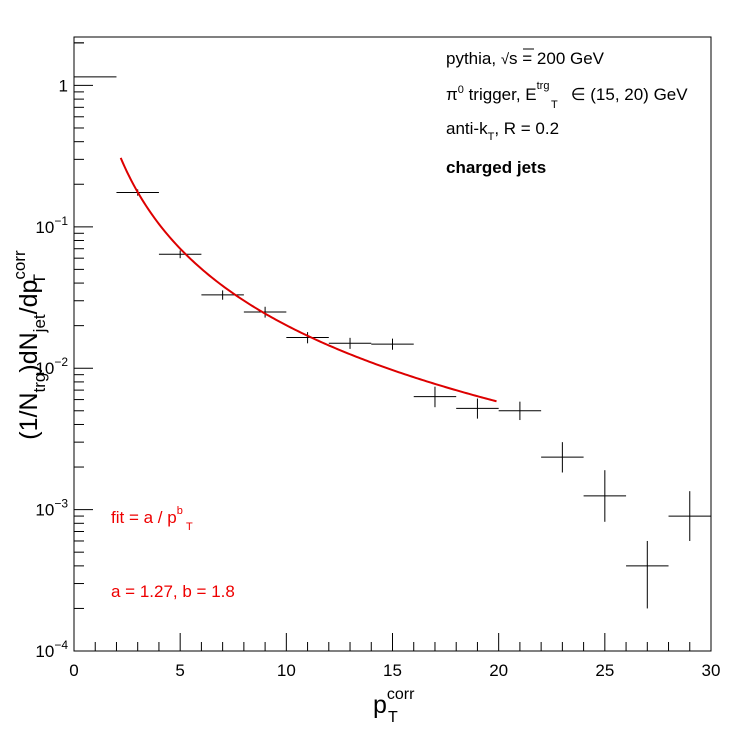 The width and height of the screenshot is (748, 729). What do you see at coordinates (473, 58) in the screenshot?
I see `legend-pythia-pre: pythia,` at bounding box center [473, 58].